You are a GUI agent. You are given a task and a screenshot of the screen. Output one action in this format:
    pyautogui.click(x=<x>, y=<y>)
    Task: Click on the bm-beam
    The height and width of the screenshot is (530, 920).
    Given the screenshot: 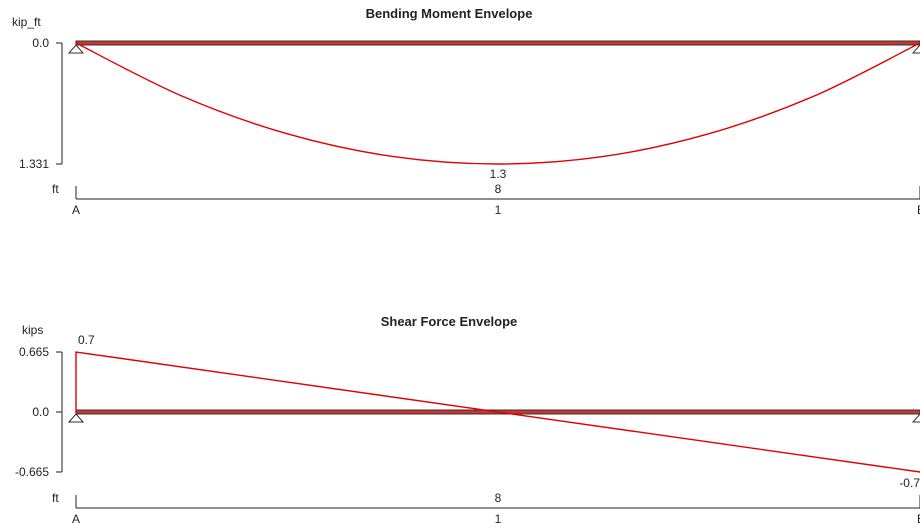 What is the action you would take?
    pyautogui.click(x=497, y=43)
    